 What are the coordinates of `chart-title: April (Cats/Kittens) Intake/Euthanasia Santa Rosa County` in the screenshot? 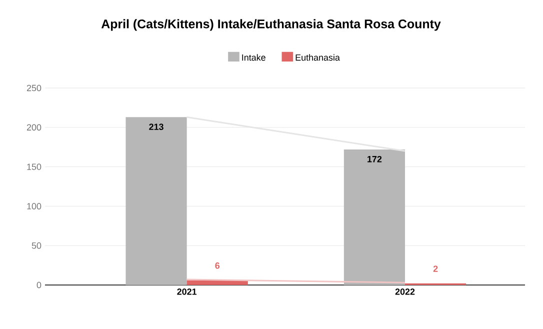 It's located at (271, 25).